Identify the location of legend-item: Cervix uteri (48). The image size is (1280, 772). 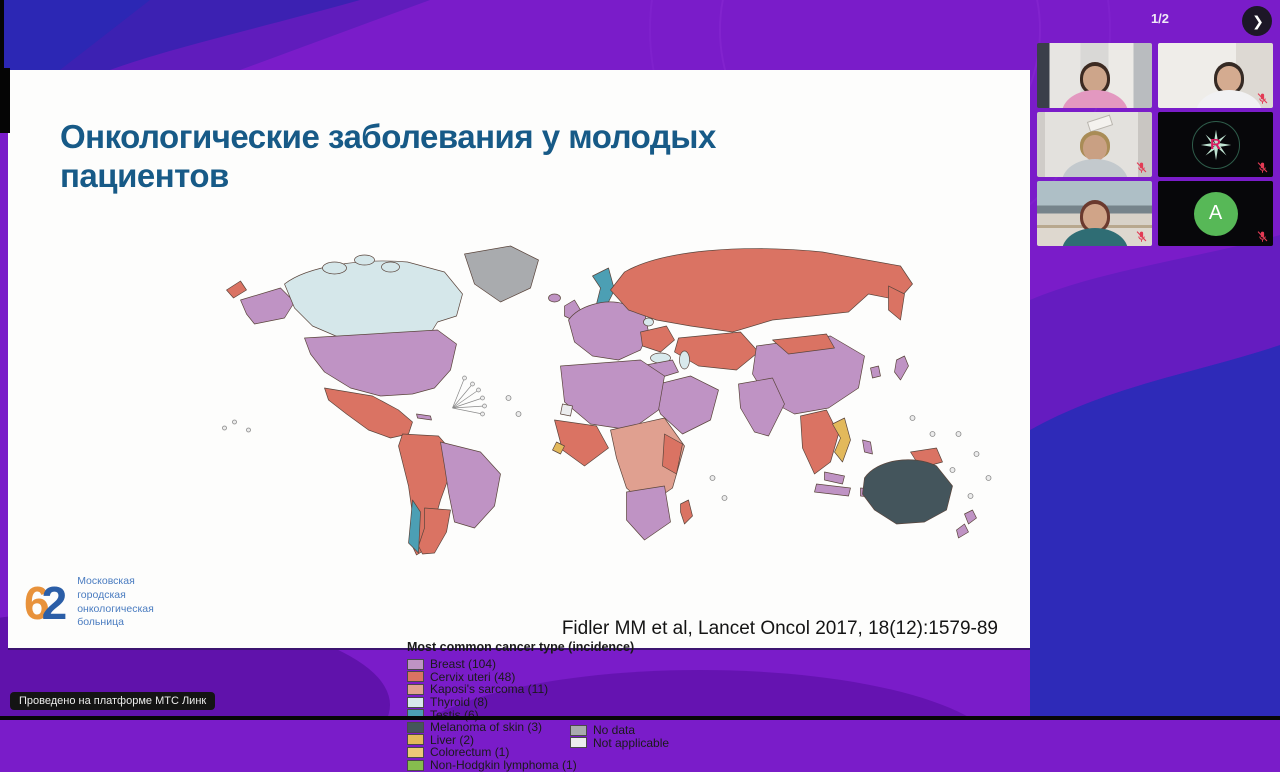
(622, 677).